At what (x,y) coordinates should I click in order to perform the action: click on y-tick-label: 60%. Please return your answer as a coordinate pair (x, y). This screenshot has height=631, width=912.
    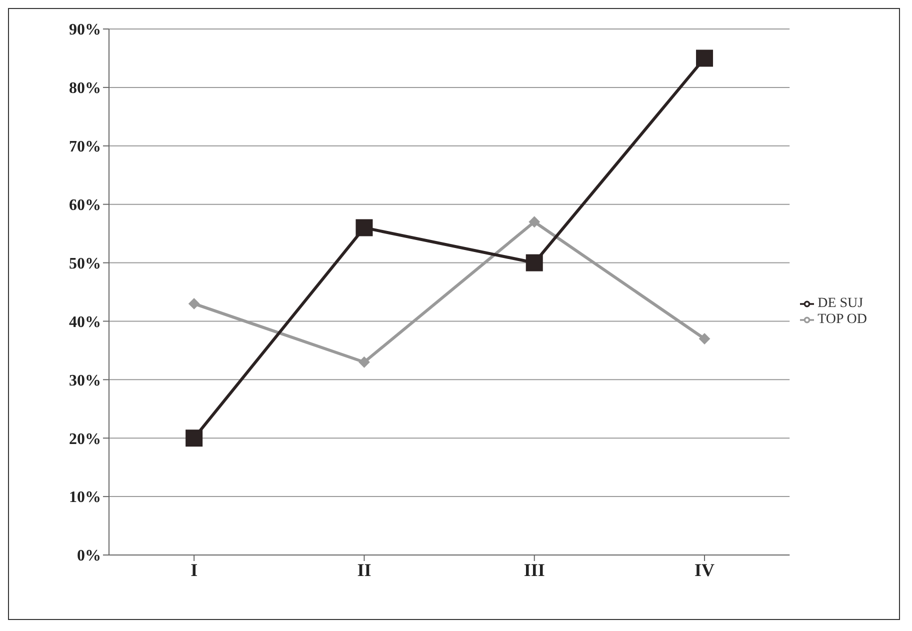
    Looking at the image, I should click on (85, 205).